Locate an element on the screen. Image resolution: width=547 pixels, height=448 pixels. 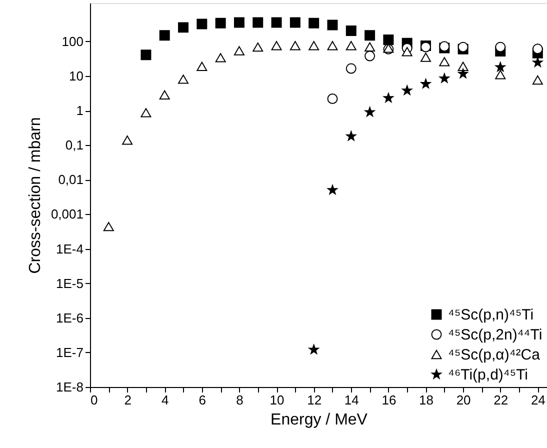
y-tick-label: 1E-8 is located at coordinates (70, 387).